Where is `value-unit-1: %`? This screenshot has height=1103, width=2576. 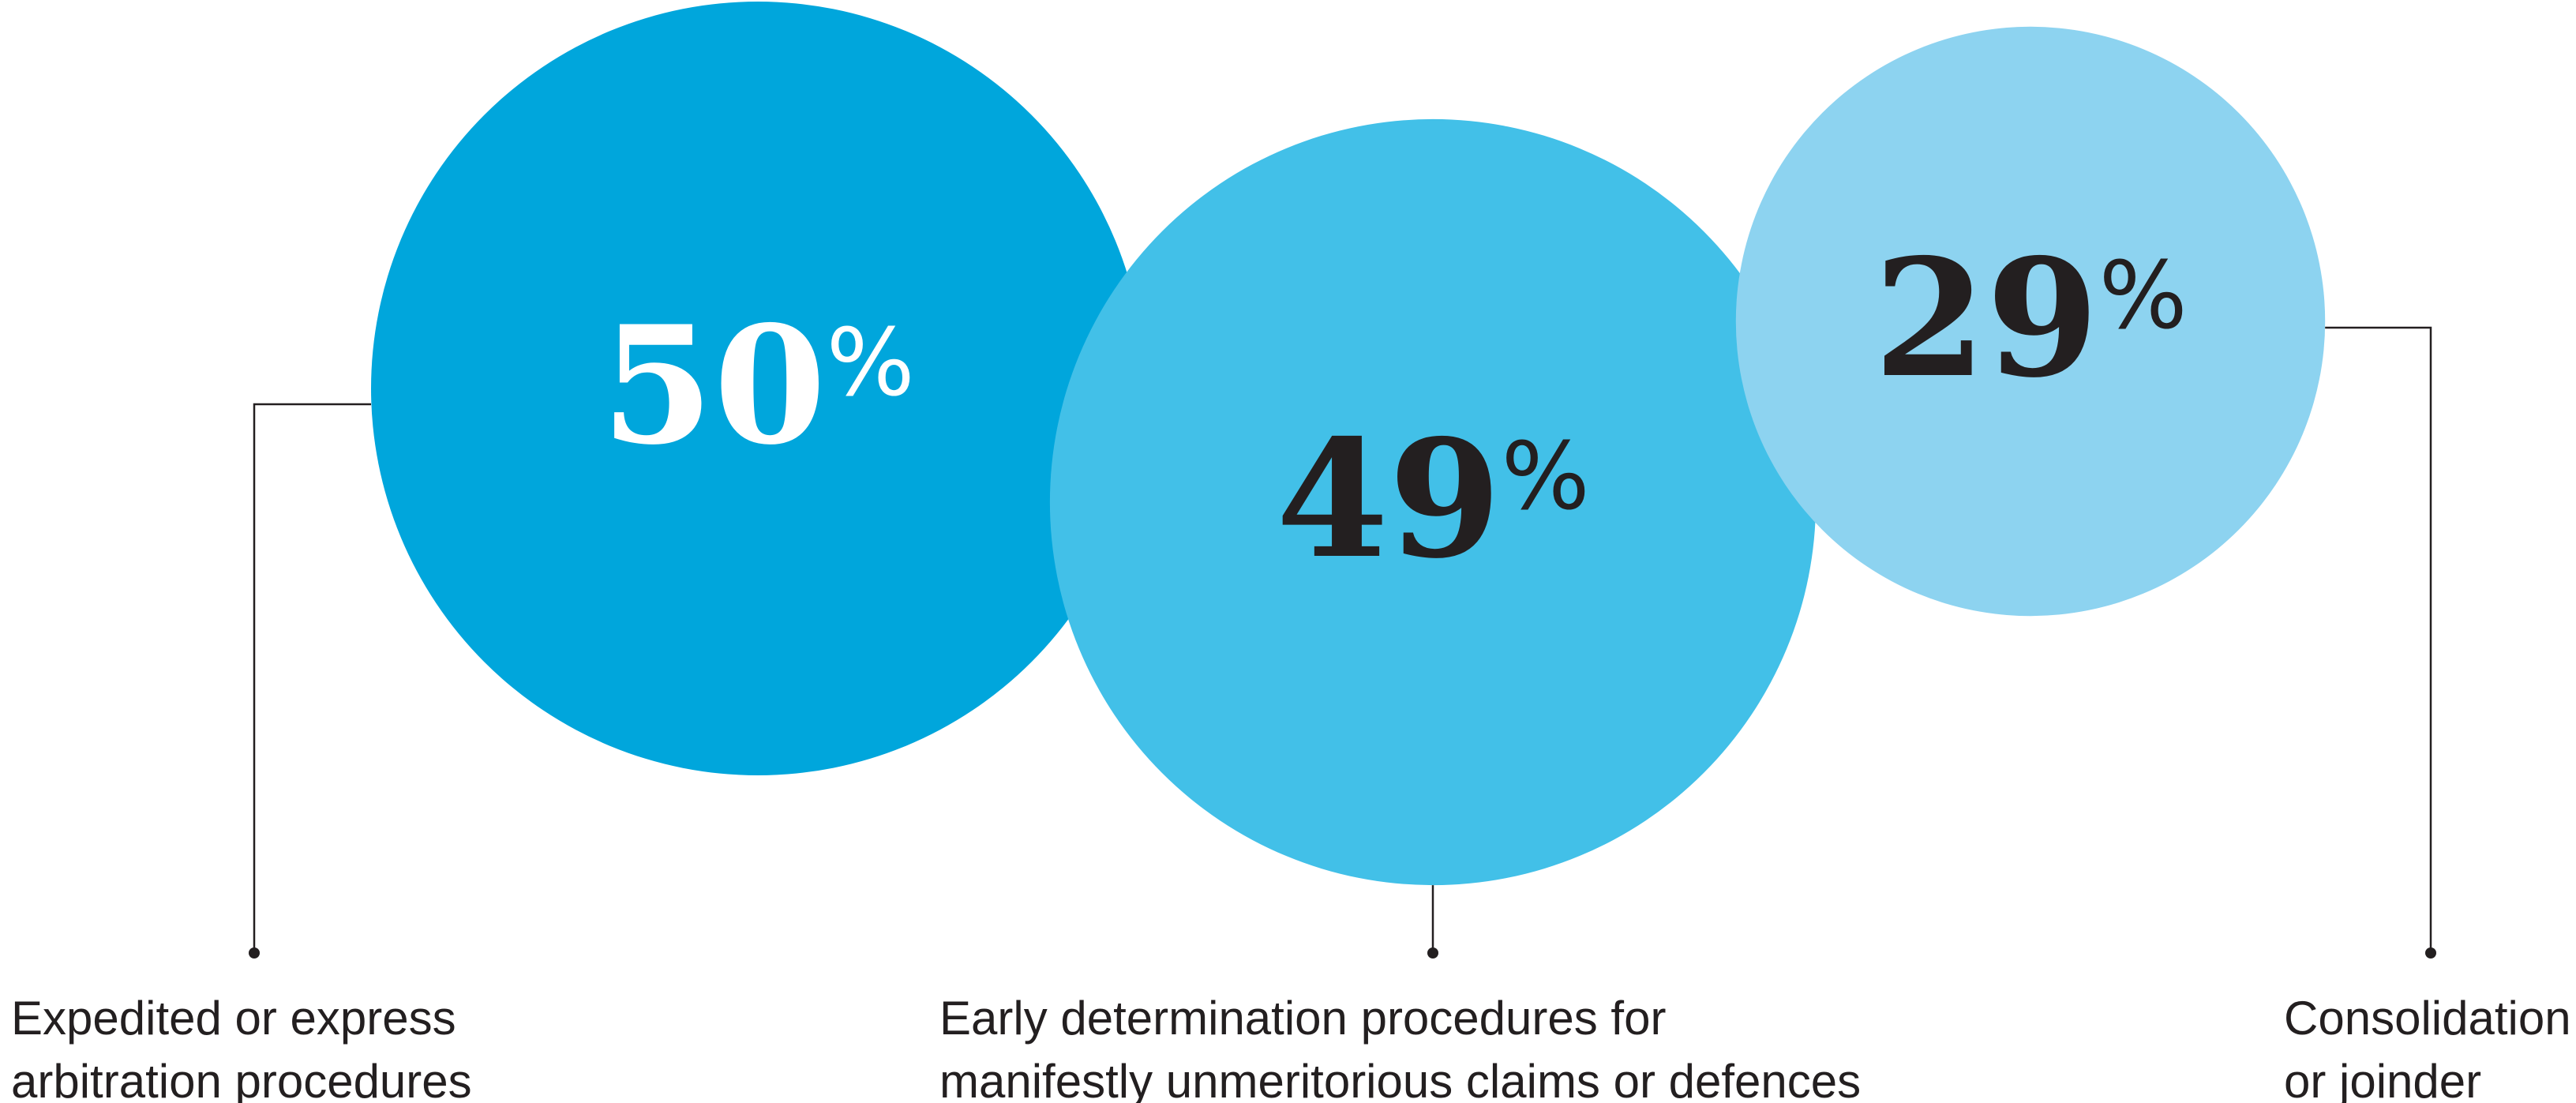 value-unit-1: % is located at coordinates (871, 362).